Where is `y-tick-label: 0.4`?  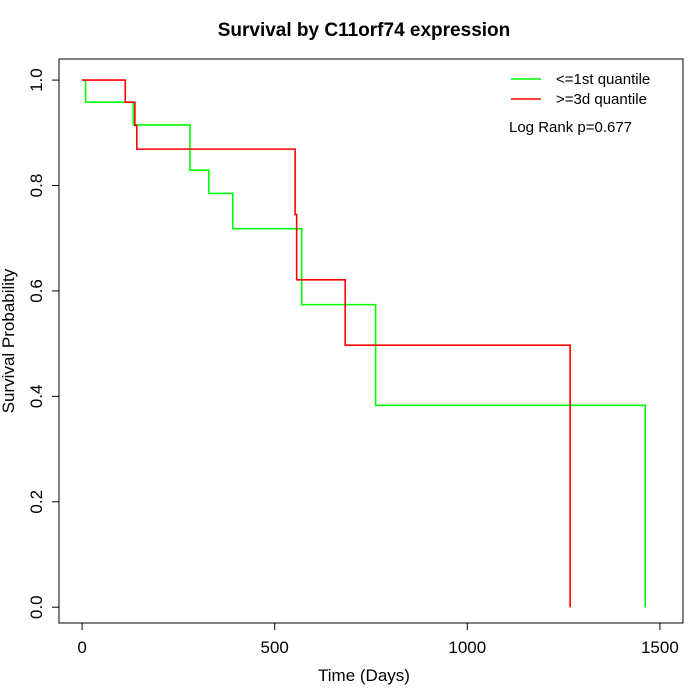 y-tick-label: 0.4 is located at coordinates (36, 397).